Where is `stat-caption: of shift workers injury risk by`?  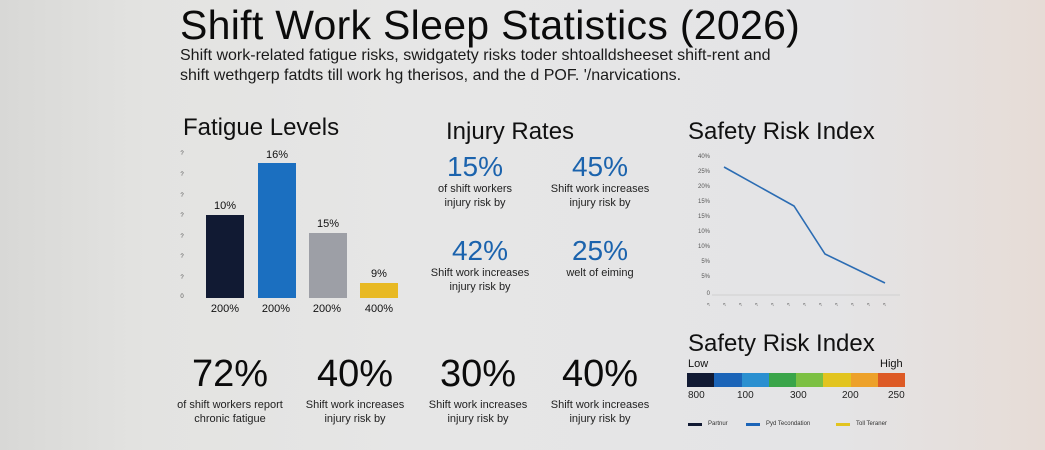
stat-caption: of shift workers injury risk by is located at coordinates (475, 196).